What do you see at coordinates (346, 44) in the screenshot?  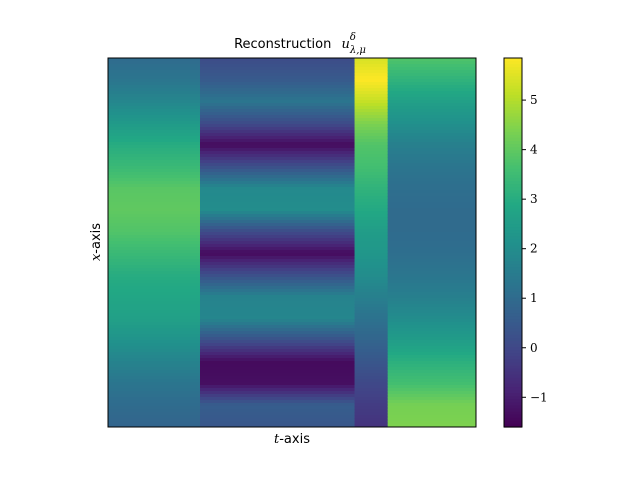 I see `title-symbol: u` at bounding box center [346, 44].